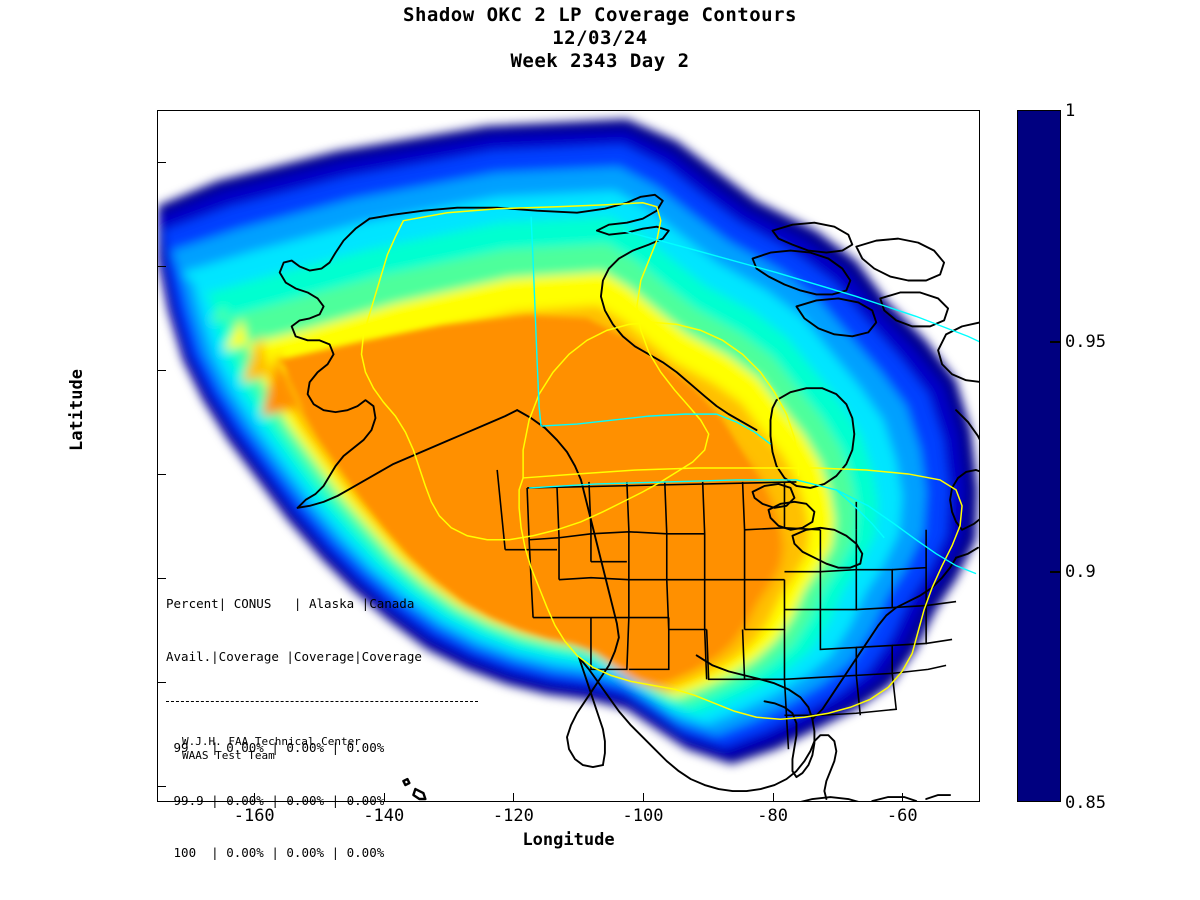  What do you see at coordinates (568, 840) in the screenshot?
I see `x-axis-label: Longitude` at bounding box center [568, 840].